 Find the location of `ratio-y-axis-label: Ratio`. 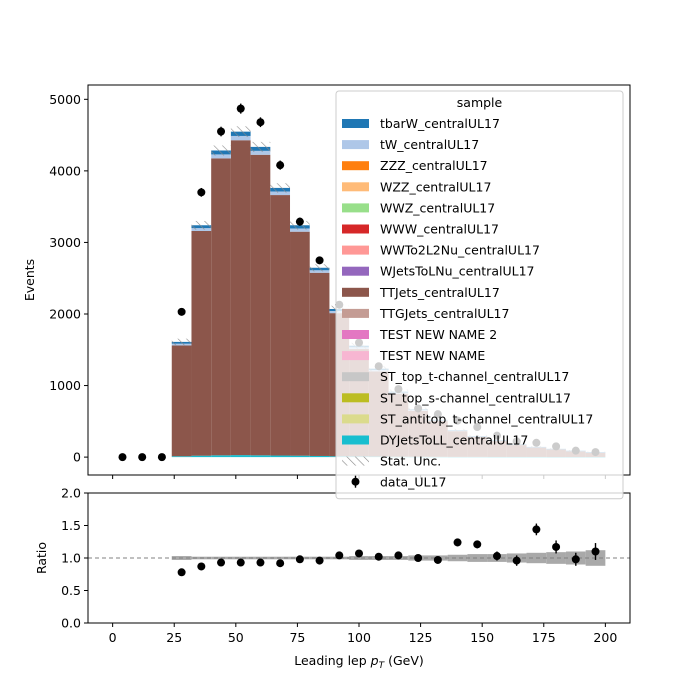

ratio-y-axis-label: Ratio is located at coordinates (41, 558).